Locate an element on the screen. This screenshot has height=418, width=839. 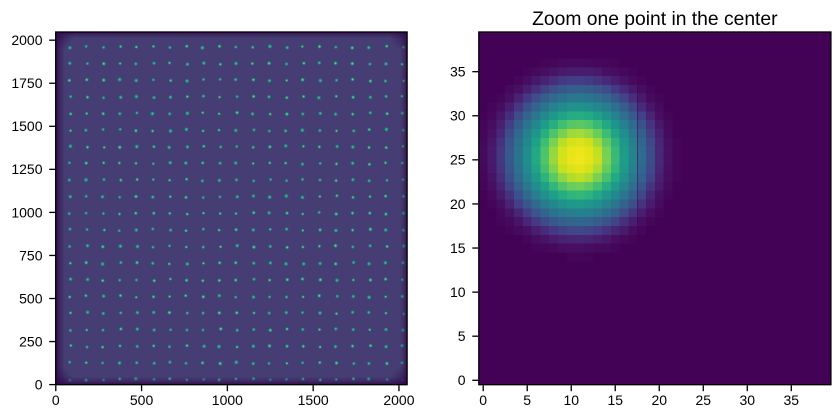
svg-text: 1250 is located at coordinates (26, 169).